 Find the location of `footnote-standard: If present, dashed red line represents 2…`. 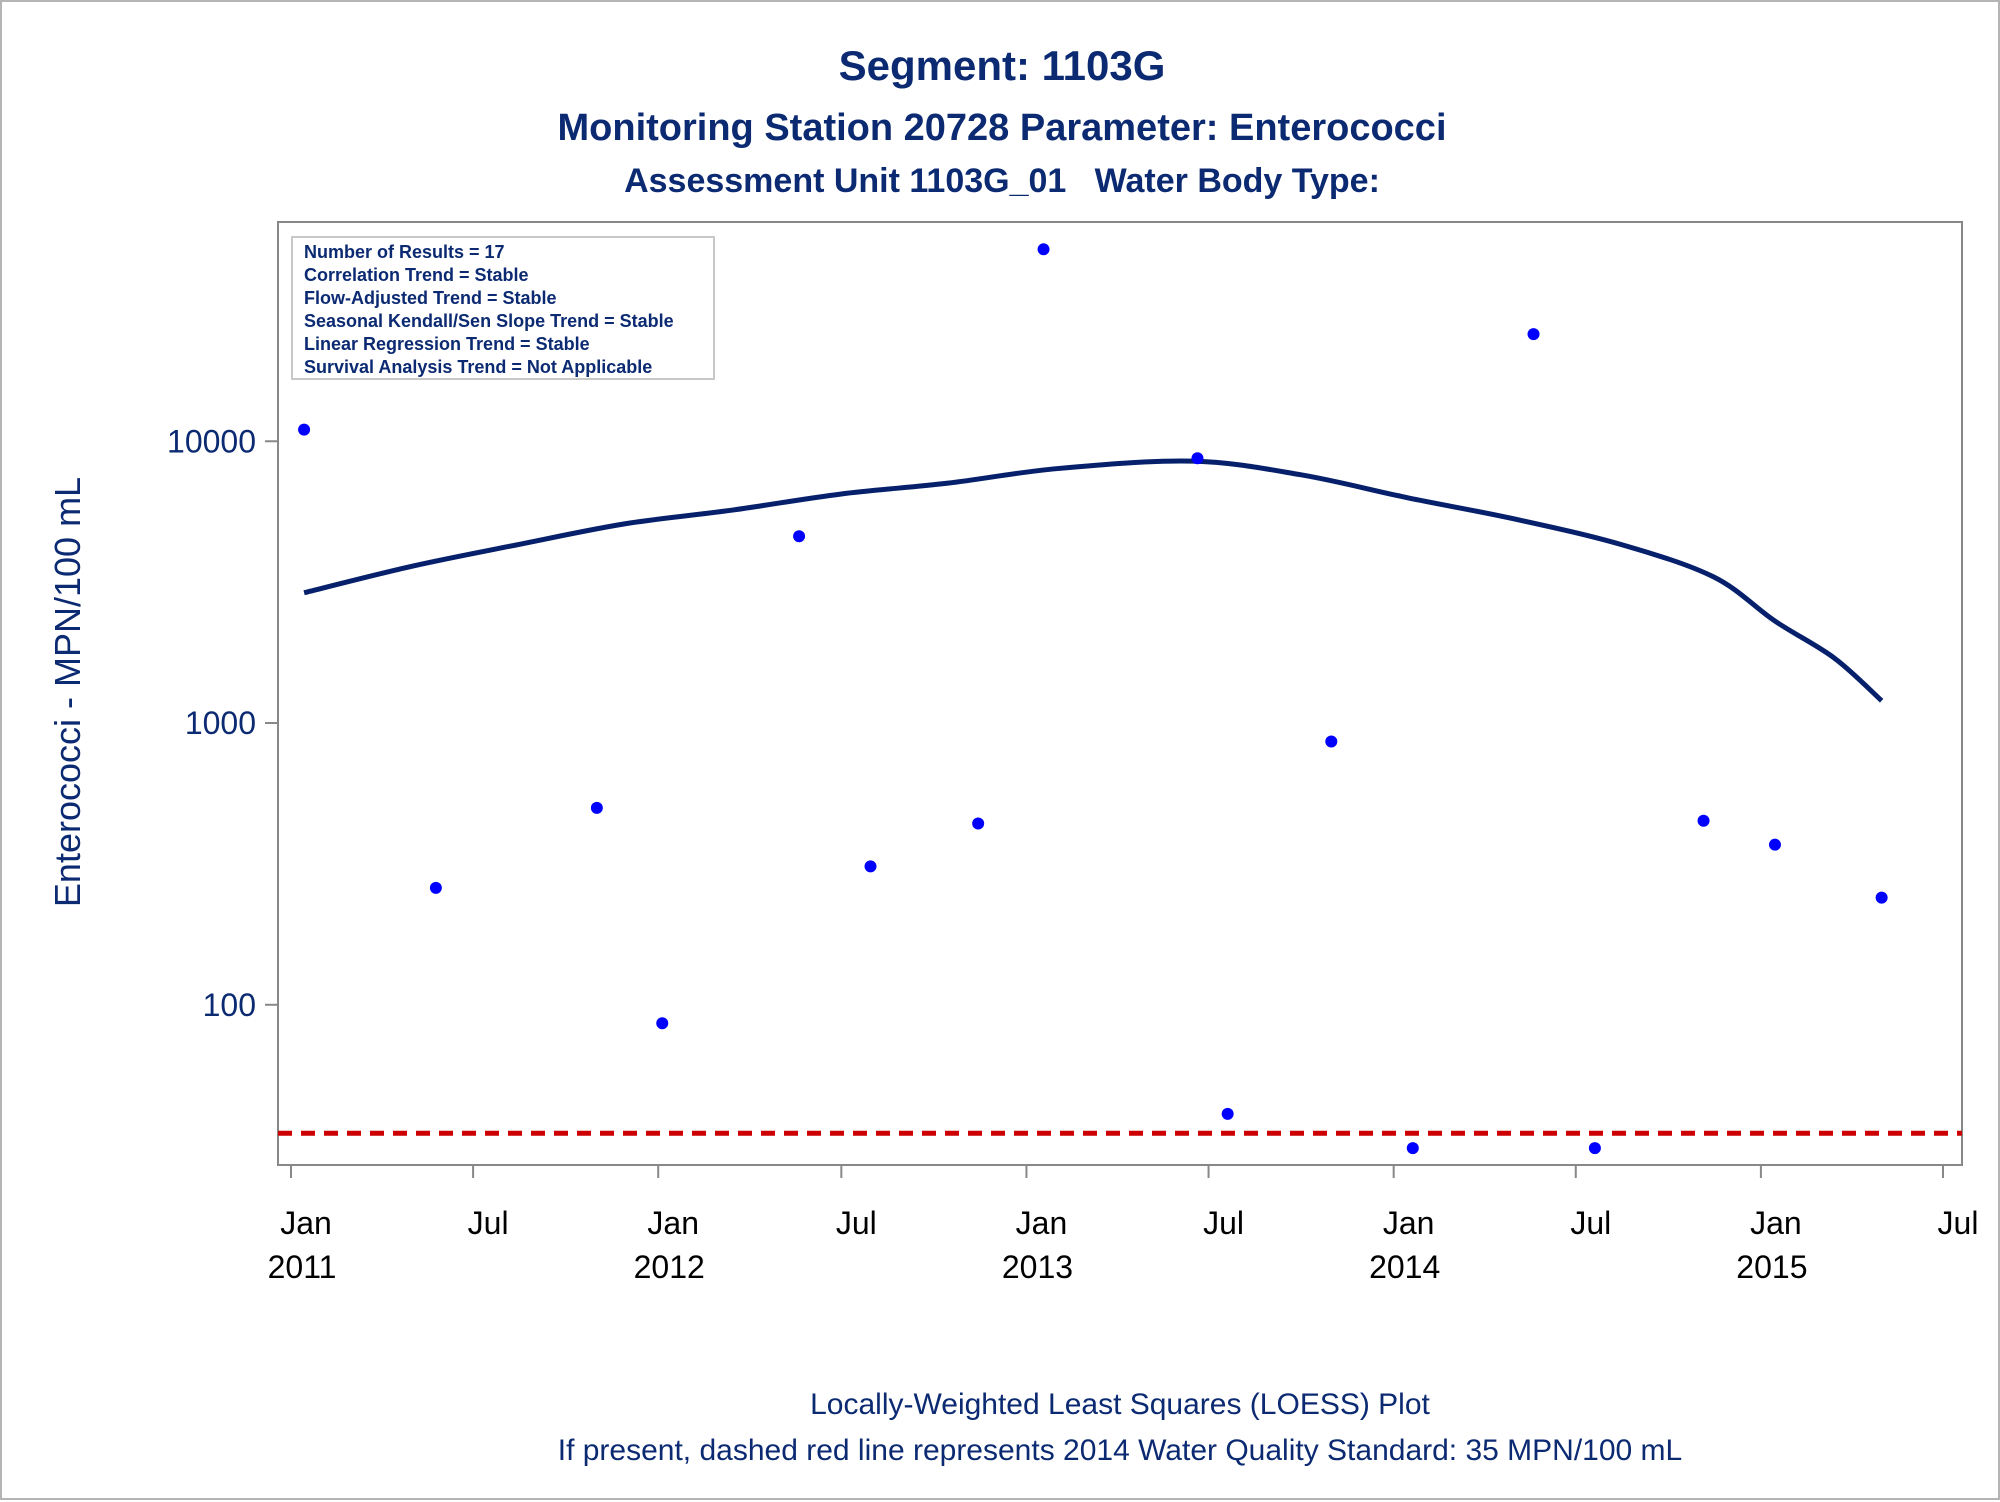

footnote-standard: If present, dashed red line represents 2… is located at coordinates (1120, 1450).